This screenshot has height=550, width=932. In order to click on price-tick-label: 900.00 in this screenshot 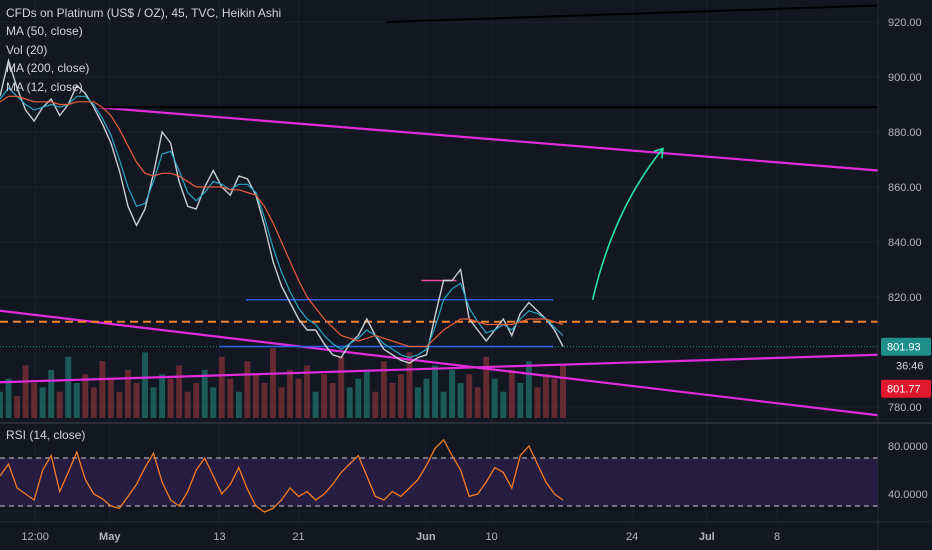, I will do `click(905, 78)`.